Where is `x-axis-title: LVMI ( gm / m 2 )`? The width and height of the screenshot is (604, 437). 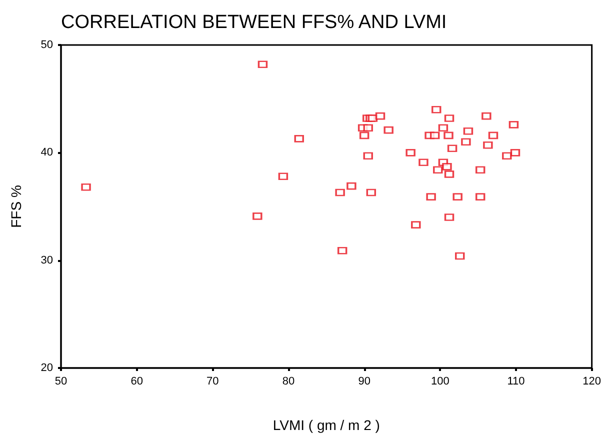 x-axis-title: LVMI ( gm / m 2 ) is located at coordinates (326, 425).